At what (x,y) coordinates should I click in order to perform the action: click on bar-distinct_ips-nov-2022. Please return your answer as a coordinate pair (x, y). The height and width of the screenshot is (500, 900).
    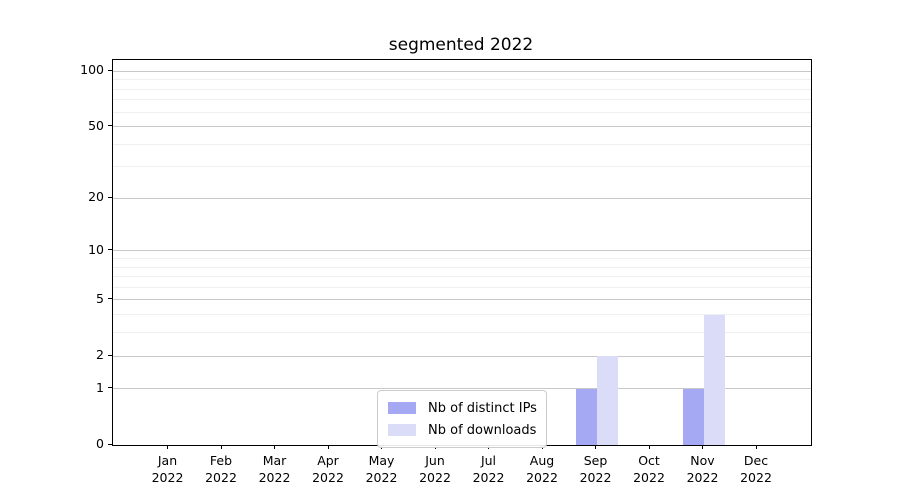
    Looking at the image, I should click on (693, 416).